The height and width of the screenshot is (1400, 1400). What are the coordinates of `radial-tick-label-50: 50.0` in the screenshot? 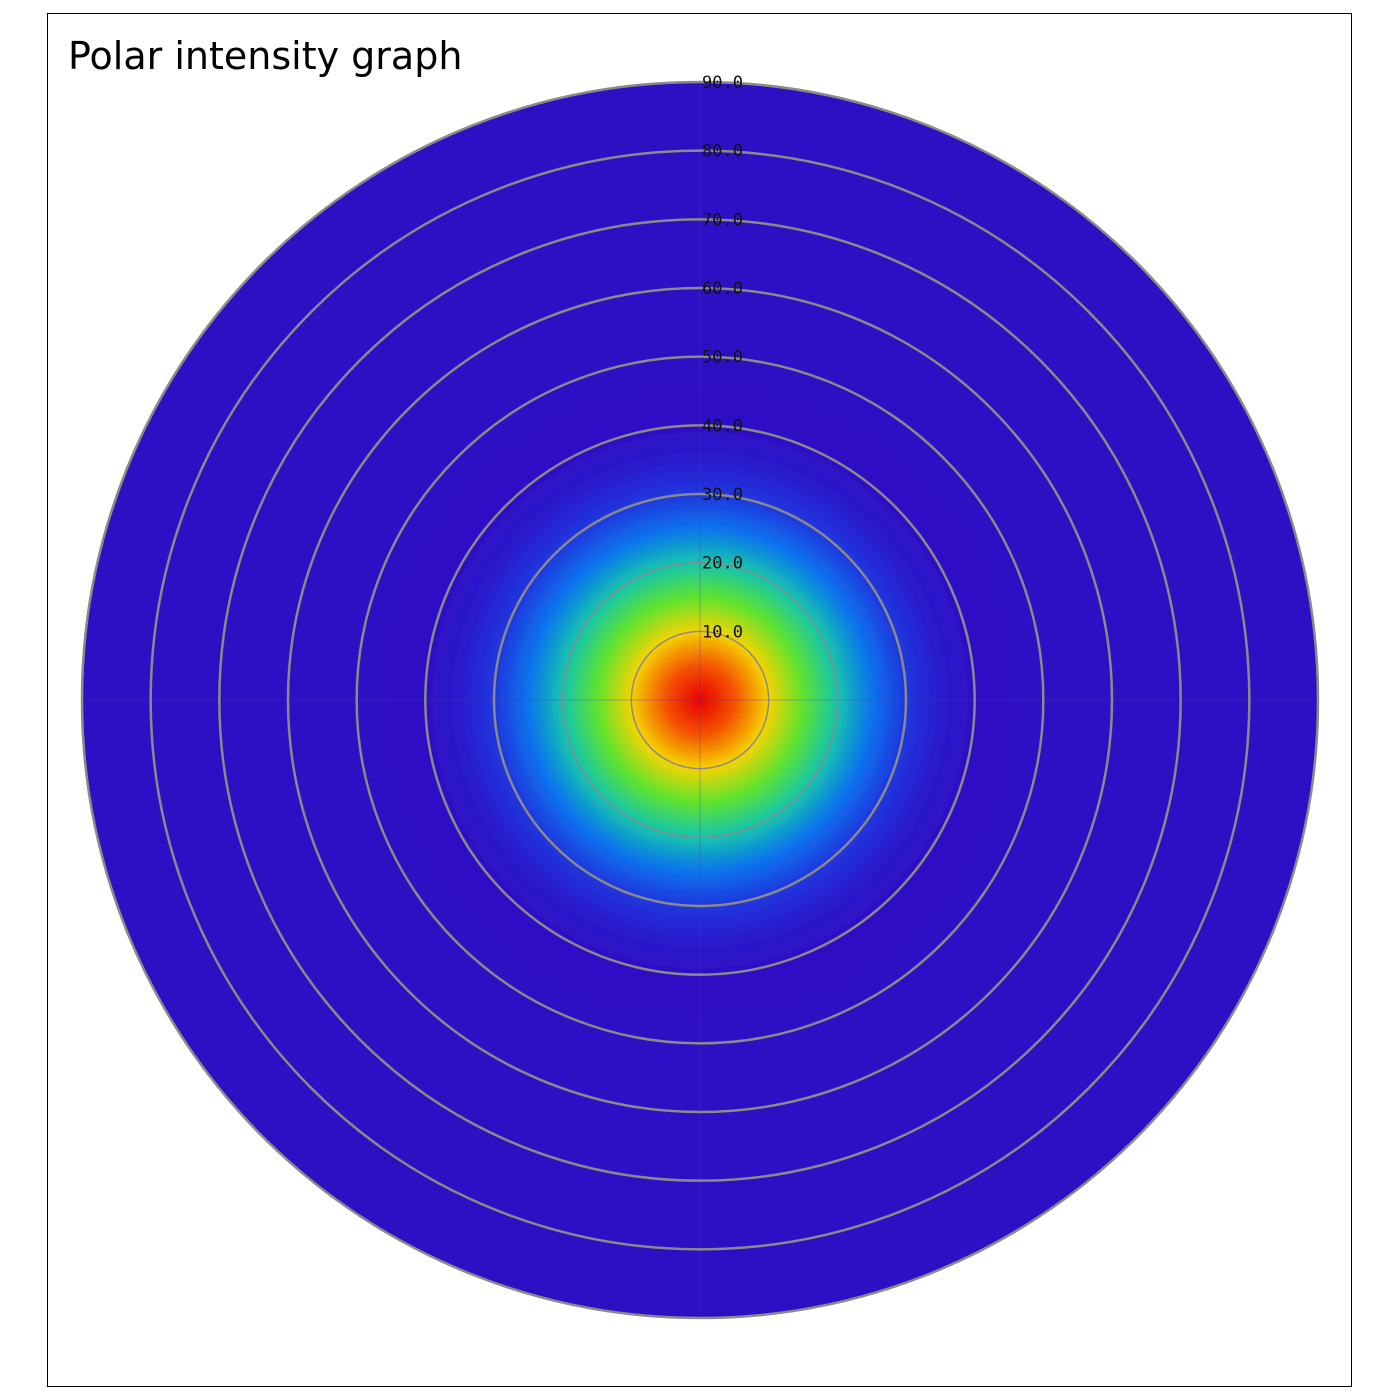 It's located at (722, 358).